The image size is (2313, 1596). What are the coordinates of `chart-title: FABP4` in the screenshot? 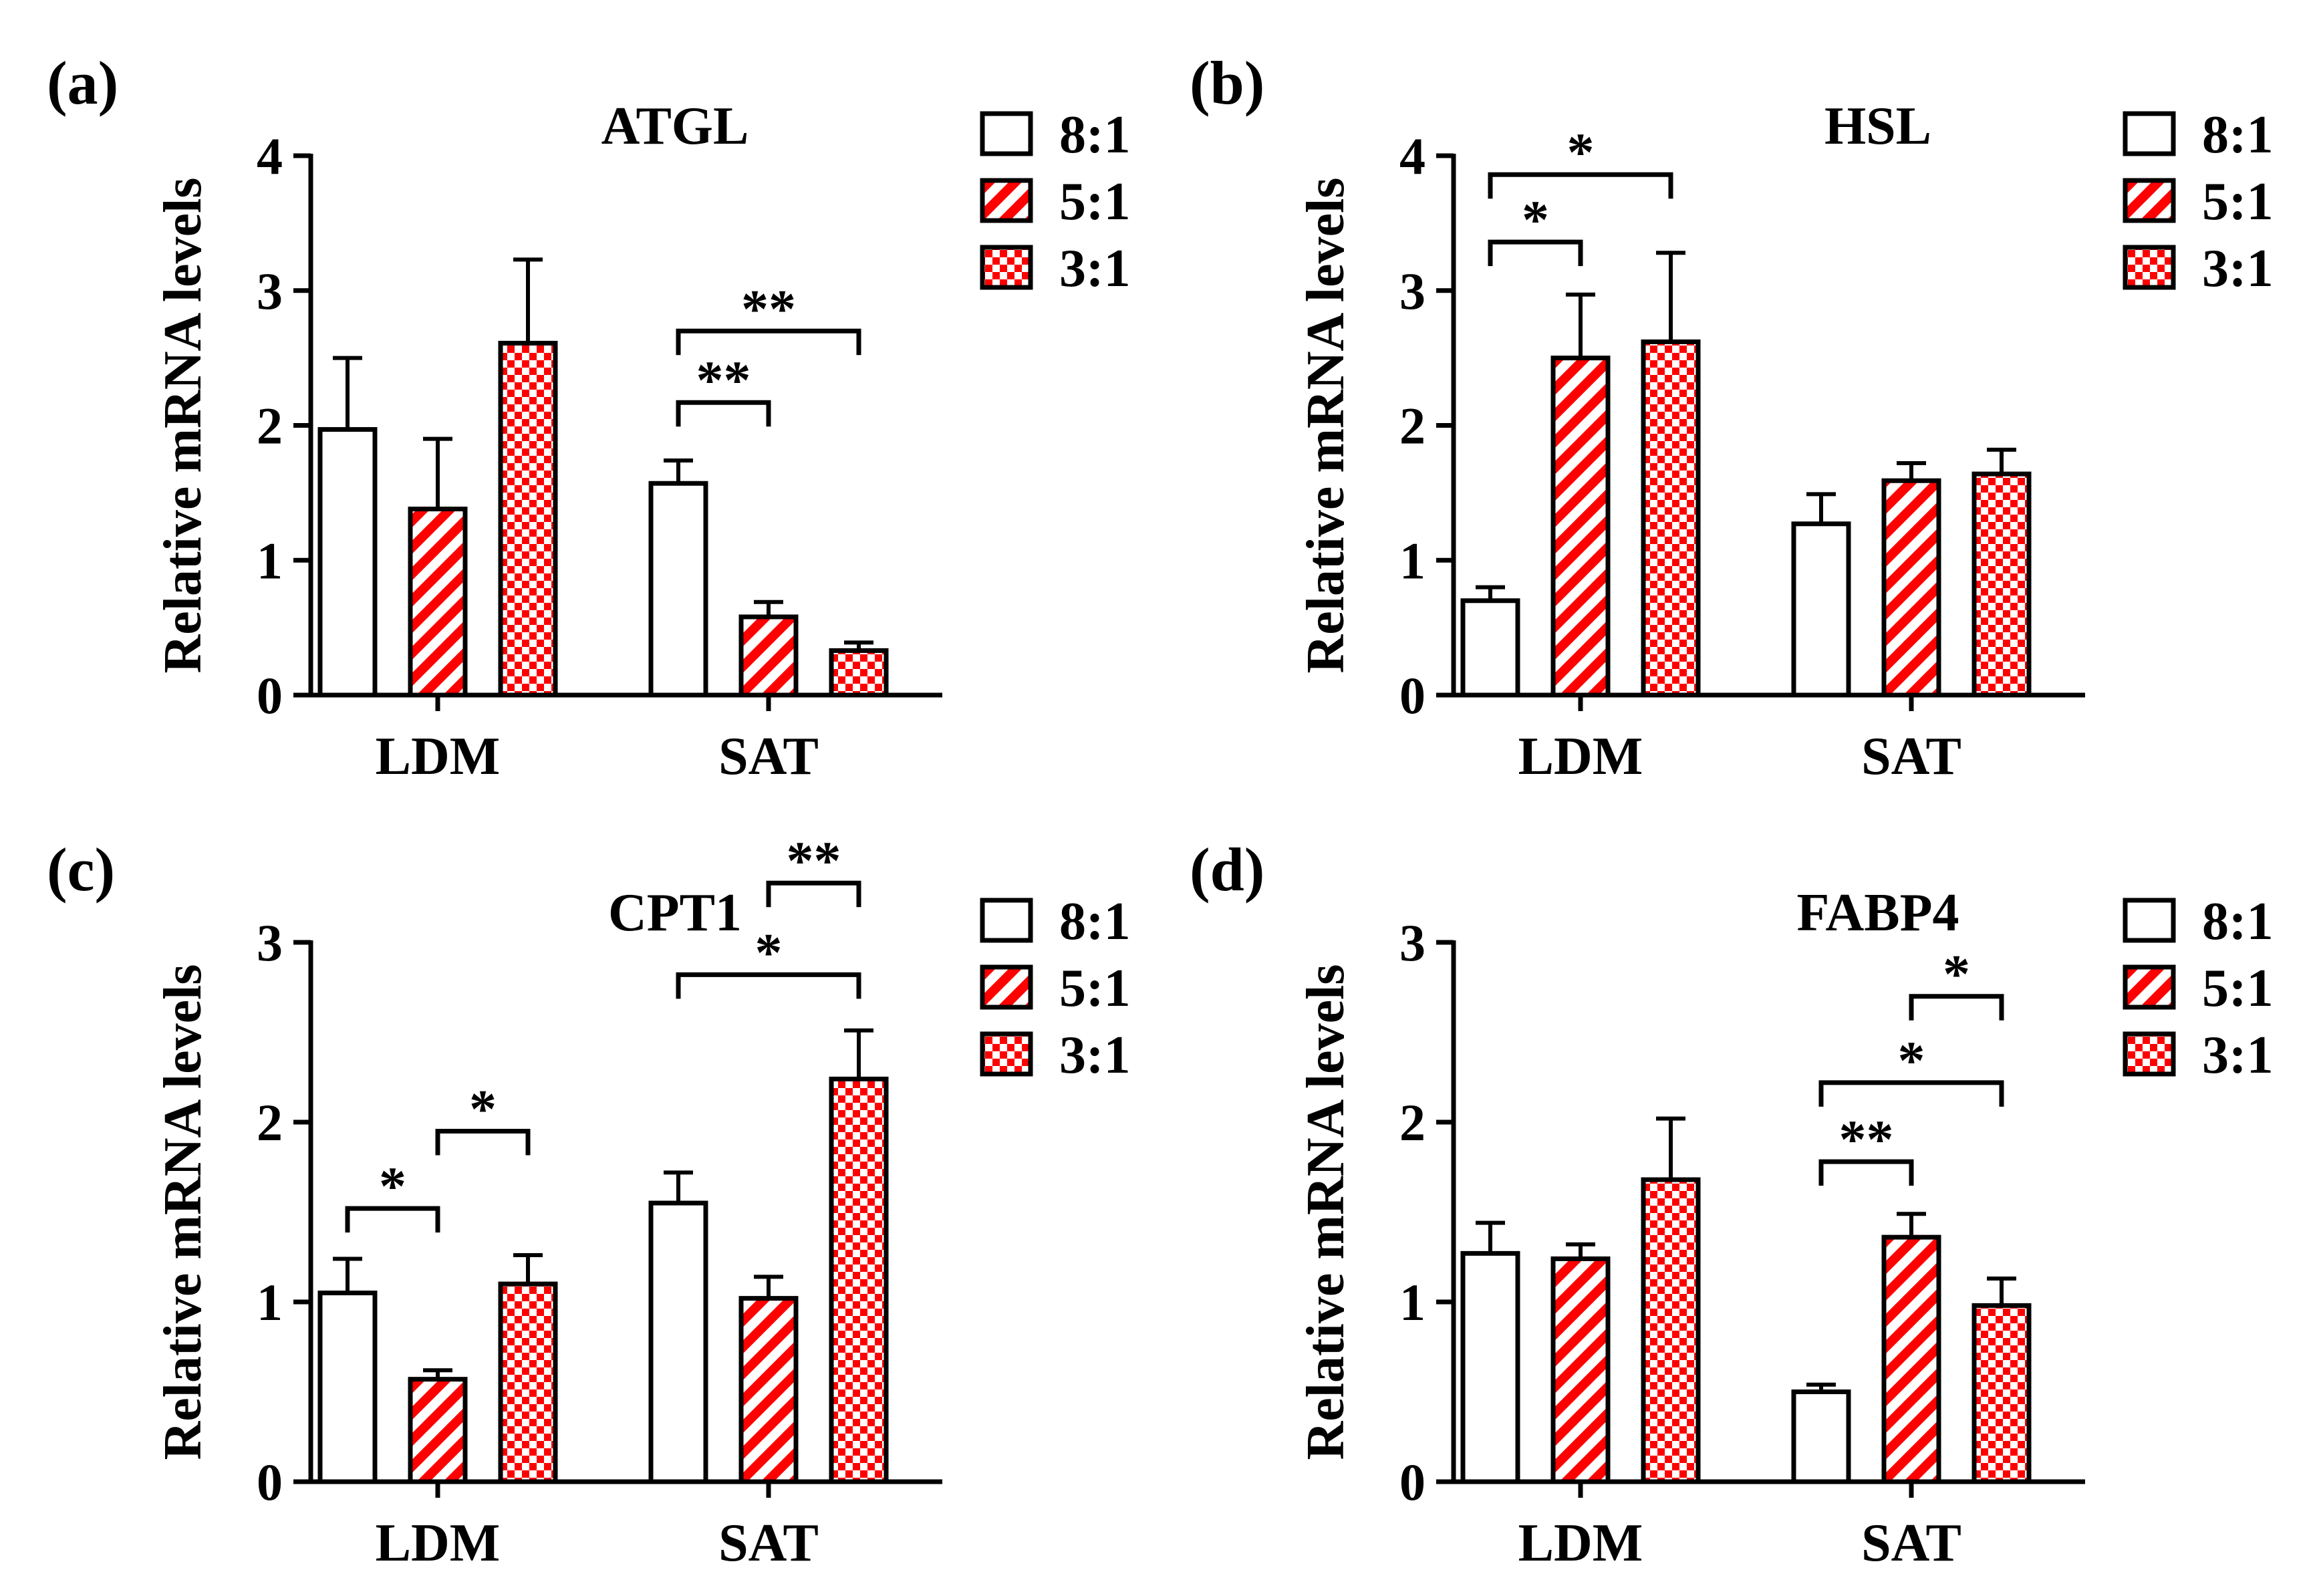 It's located at (1878, 913).